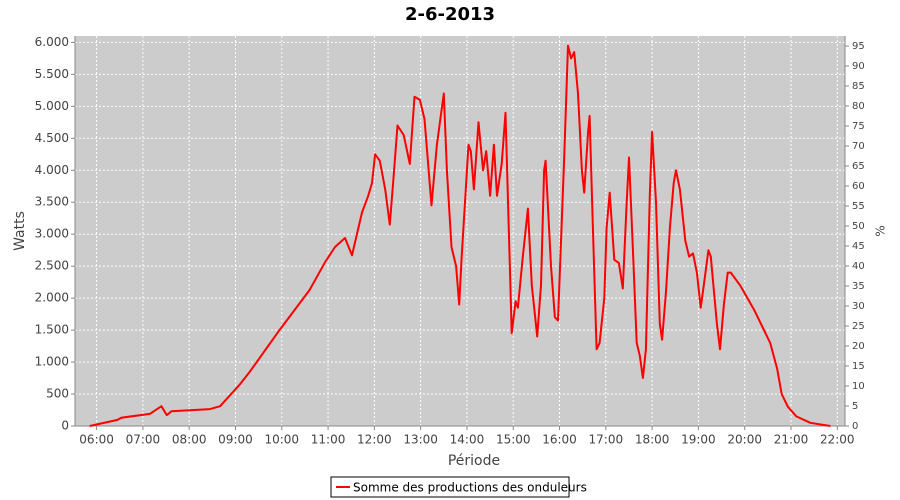  What do you see at coordinates (281, 440) in the screenshot?
I see `x-tick-label: 10:00` at bounding box center [281, 440].